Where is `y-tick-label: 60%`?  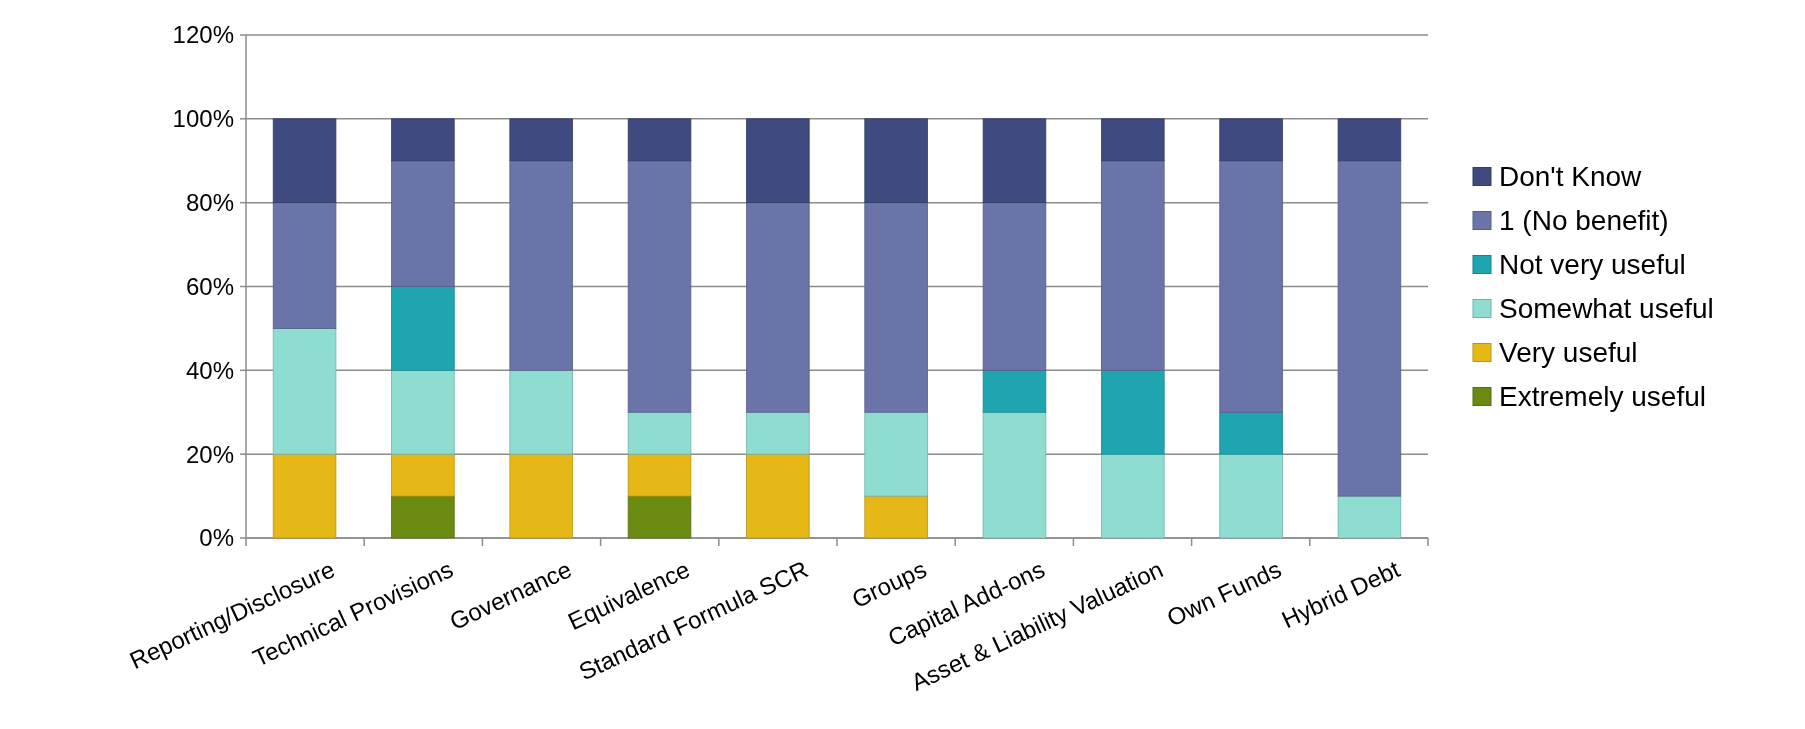
y-tick-label: 60% is located at coordinates (209, 286).